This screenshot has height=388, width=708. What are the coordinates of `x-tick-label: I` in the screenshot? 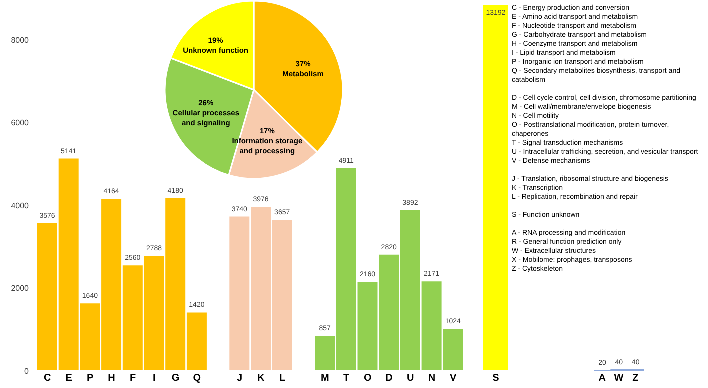 It's located at (154, 378).